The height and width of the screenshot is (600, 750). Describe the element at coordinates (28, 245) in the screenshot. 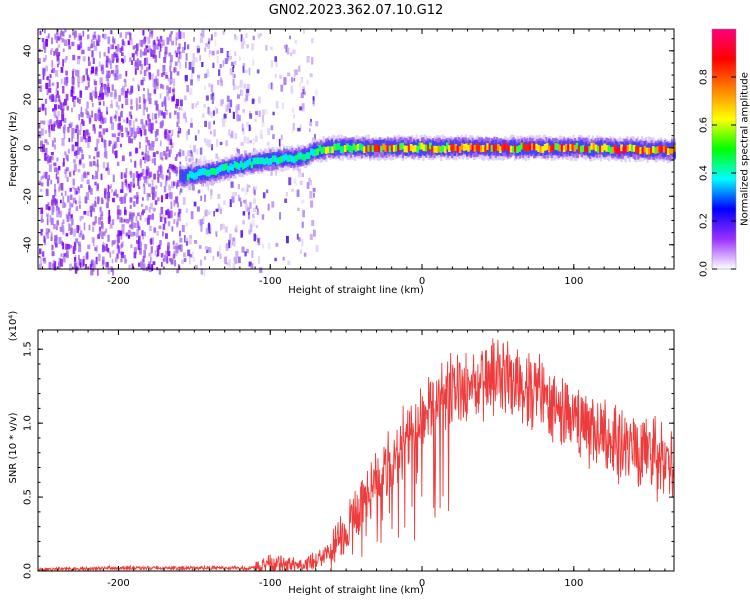

I see `y-tick-label: -40` at that location.